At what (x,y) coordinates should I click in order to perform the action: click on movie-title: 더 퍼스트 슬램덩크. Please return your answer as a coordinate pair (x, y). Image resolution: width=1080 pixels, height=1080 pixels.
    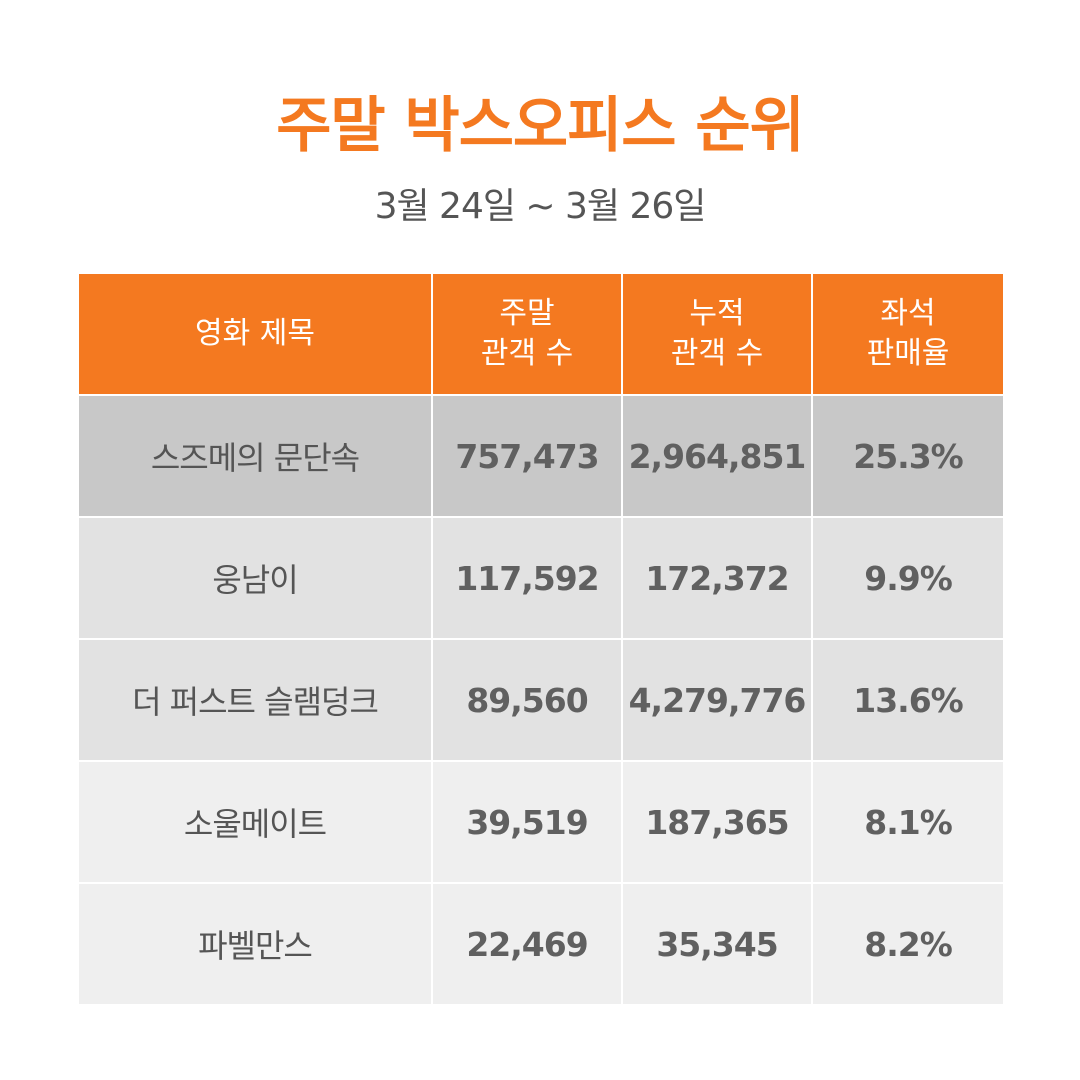
    Looking at the image, I should click on (255, 700).